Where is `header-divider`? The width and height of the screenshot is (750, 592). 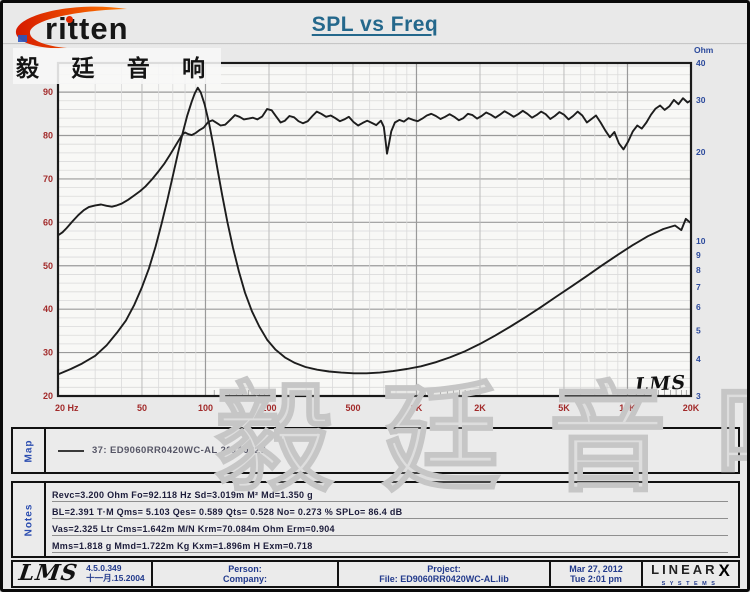 header-divider is located at coordinates (375, 44).